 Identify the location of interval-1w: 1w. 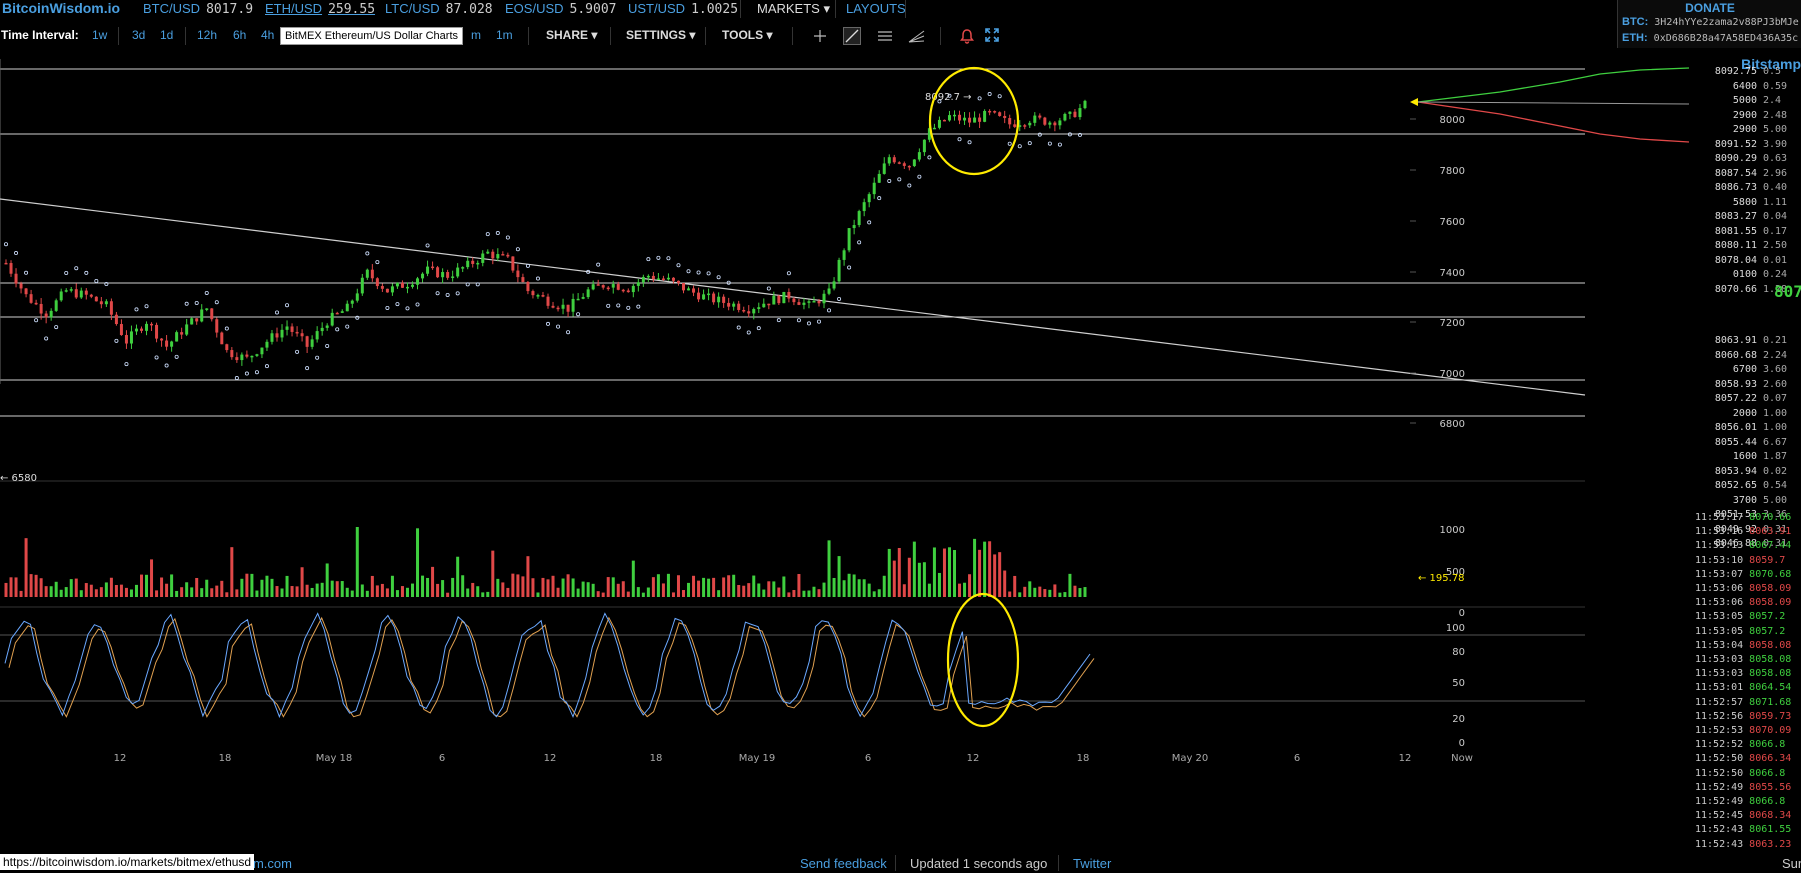
(100, 35).